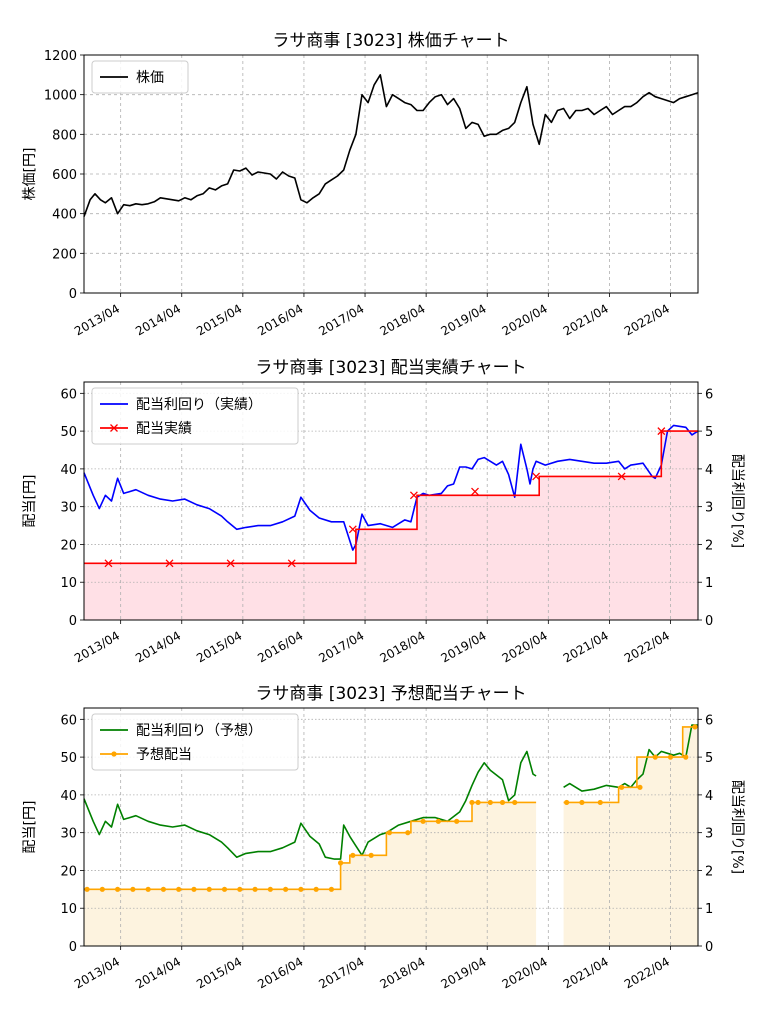  What do you see at coordinates (219, 646) in the screenshot?
I see `x-tick-label: 2015/04` at bounding box center [219, 646].